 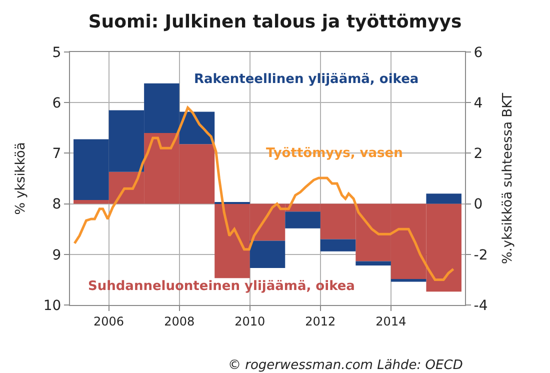 What do you see at coordinates (478, 154) in the screenshot?
I see `y2-tick-label: 2` at bounding box center [478, 154].